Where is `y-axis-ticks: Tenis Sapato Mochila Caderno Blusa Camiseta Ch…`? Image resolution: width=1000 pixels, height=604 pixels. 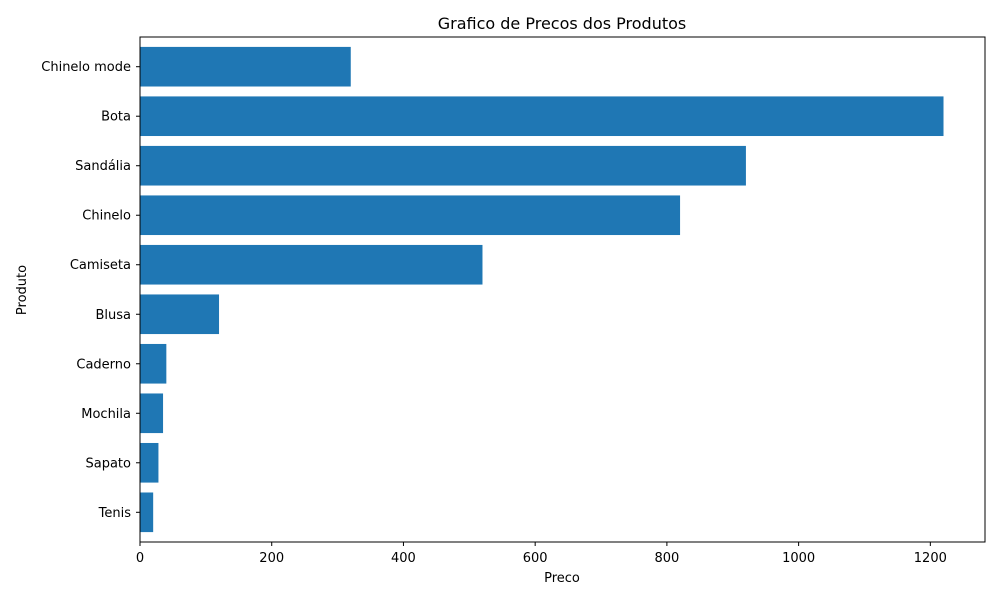
y-axis-ticks: Tenis Sapato Mochila Caderno Blusa Camiseta Ch… is located at coordinates (90, 290).